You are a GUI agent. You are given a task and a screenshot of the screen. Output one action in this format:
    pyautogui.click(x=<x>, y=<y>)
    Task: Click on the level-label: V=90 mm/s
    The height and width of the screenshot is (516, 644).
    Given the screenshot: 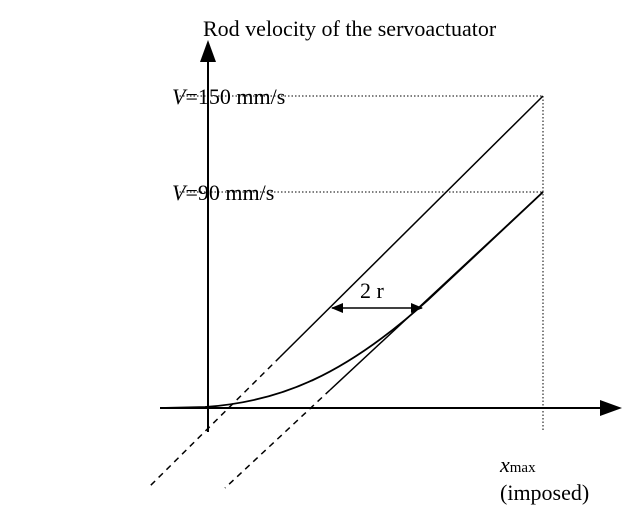 What is the action you would take?
    pyautogui.click(x=223, y=192)
    